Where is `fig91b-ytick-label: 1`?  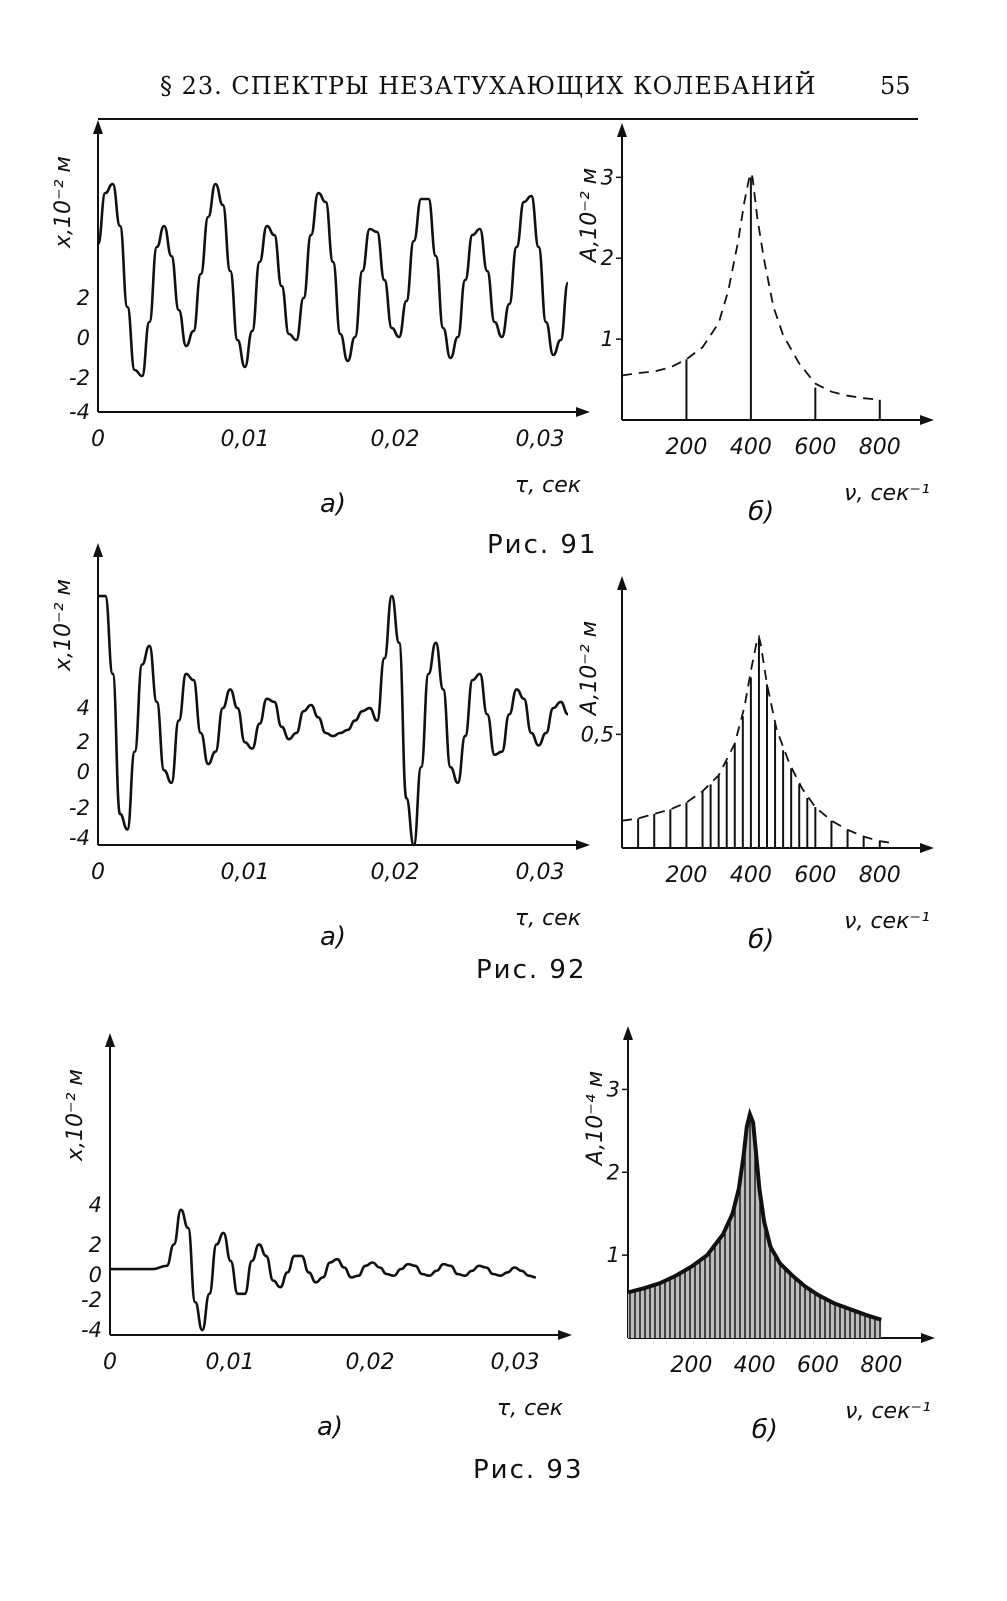 fig91b-ytick-label: 1 is located at coordinates (607, 339).